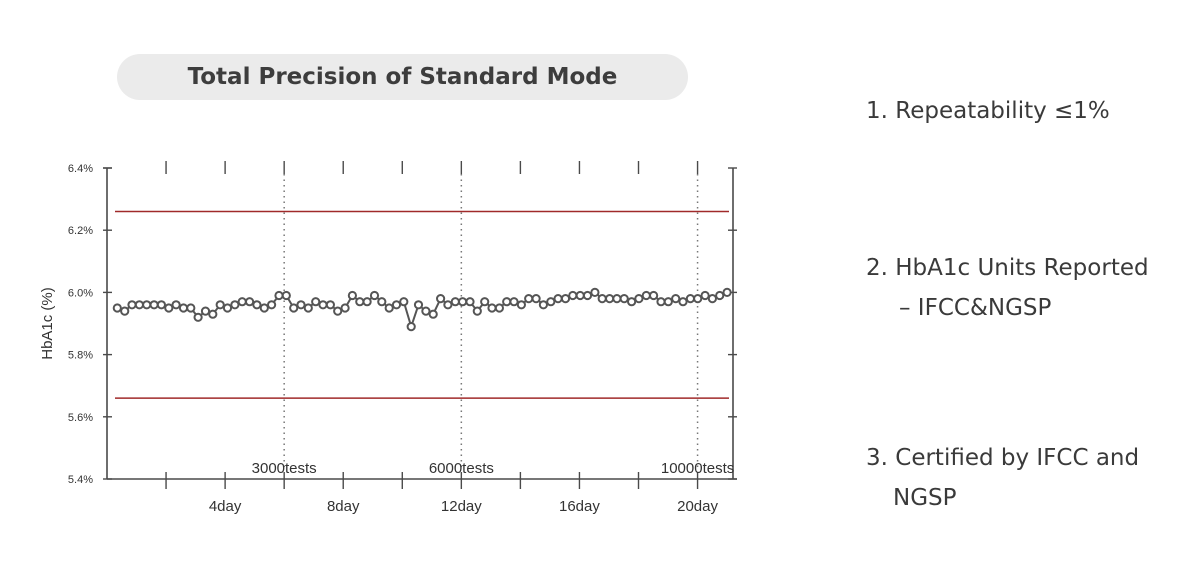 Image resolution: width=1200 pixels, height=587 pixels. I want to click on feature-item-3: 3. Certified by IFCC and NGSP, so click(1002, 478).